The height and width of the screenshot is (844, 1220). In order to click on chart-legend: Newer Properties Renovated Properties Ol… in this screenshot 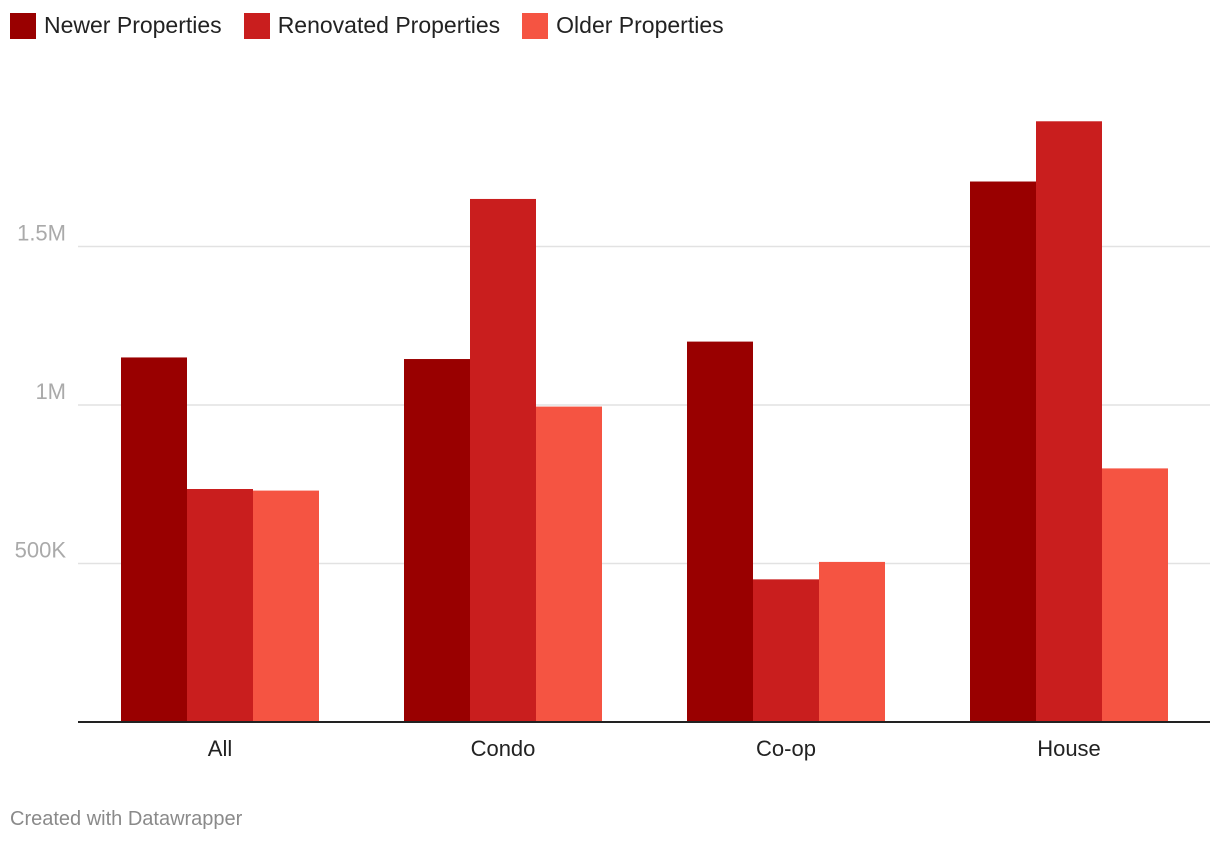, I will do `click(367, 25)`.